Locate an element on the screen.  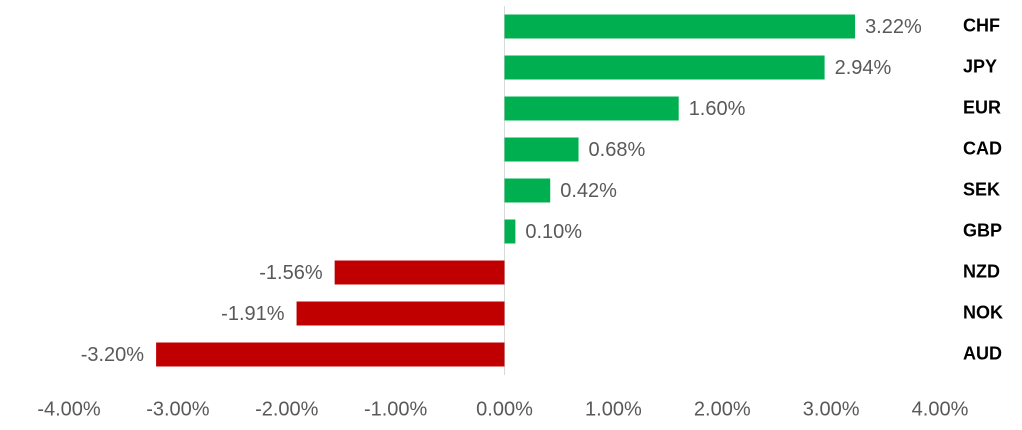
data-label: 0.10% is located at coordinates (553, 232).